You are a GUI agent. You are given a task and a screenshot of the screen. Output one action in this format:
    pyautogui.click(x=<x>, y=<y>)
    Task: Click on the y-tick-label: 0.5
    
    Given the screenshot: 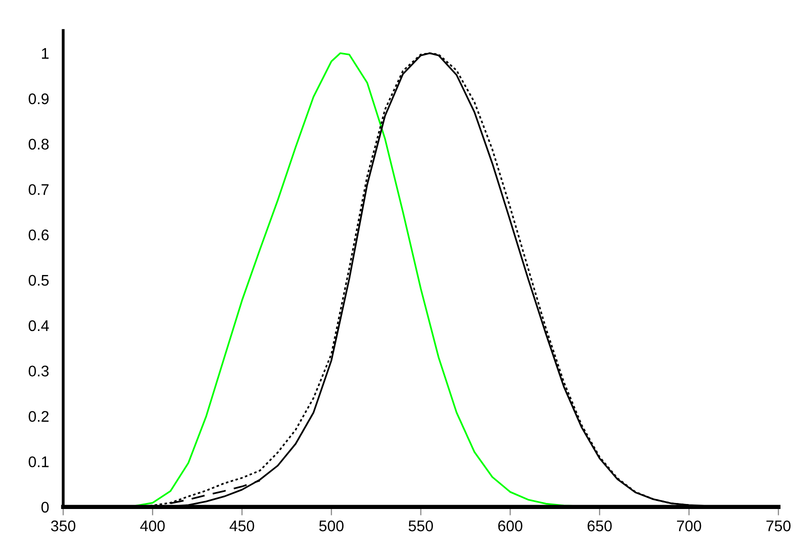 What is the action you would take?
    pyautogui.click(x=38, y=280)
    